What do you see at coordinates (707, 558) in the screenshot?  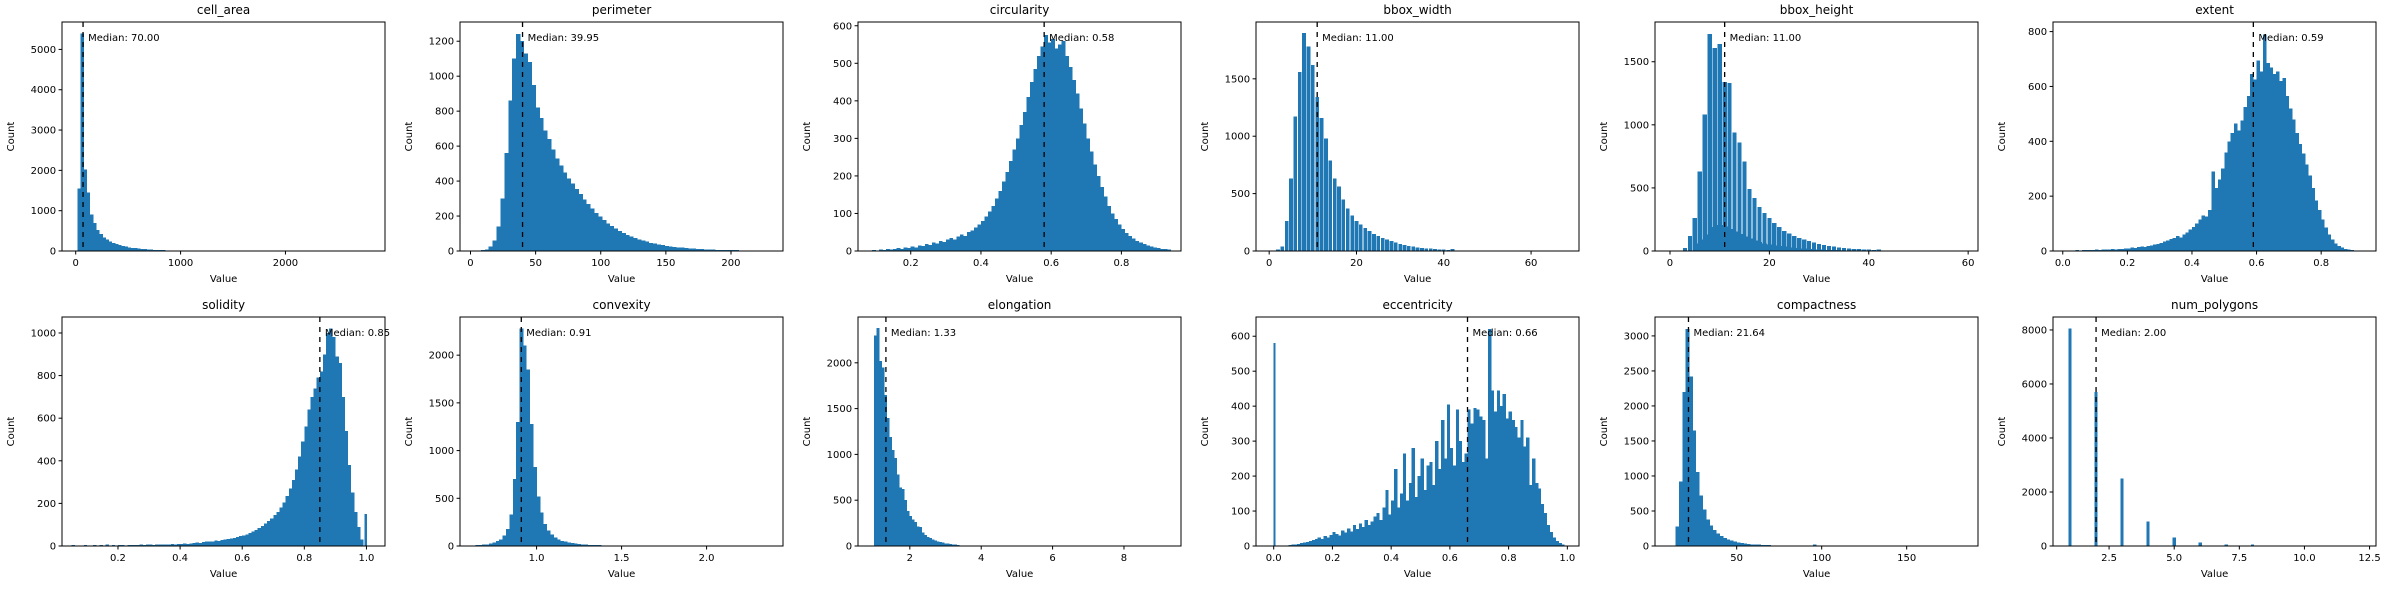 I see `x-tick-label: 2.0` at bounding box center [707, 558].